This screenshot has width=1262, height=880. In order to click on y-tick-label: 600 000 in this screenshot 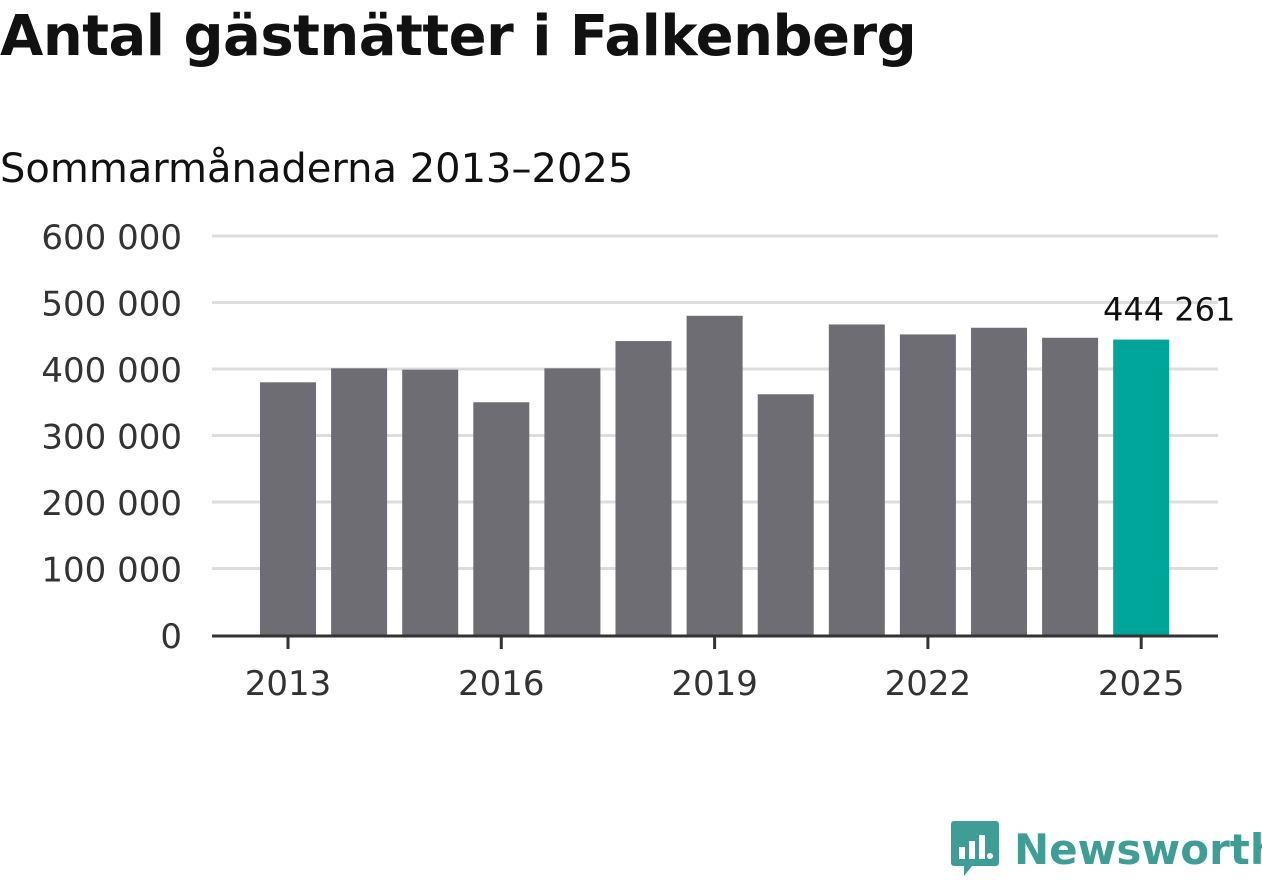, I will do `click(111, 238)`.